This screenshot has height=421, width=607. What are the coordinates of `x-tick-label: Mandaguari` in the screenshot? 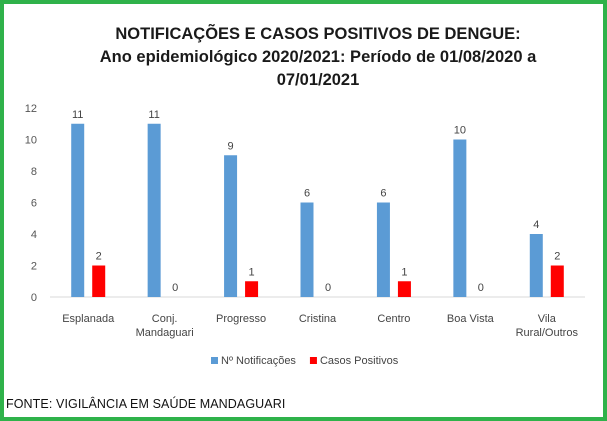 It's located at (165, 333).